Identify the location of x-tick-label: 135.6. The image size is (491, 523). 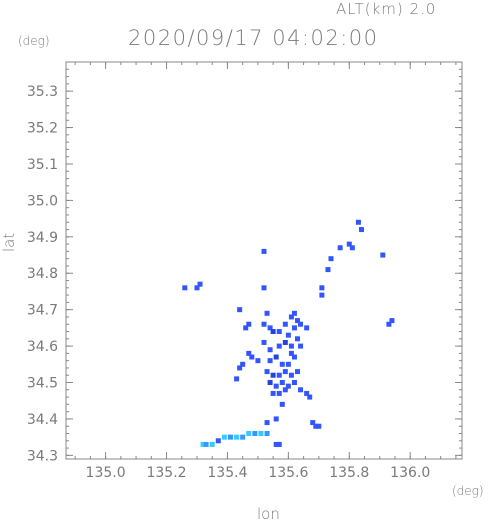
(288, 473).